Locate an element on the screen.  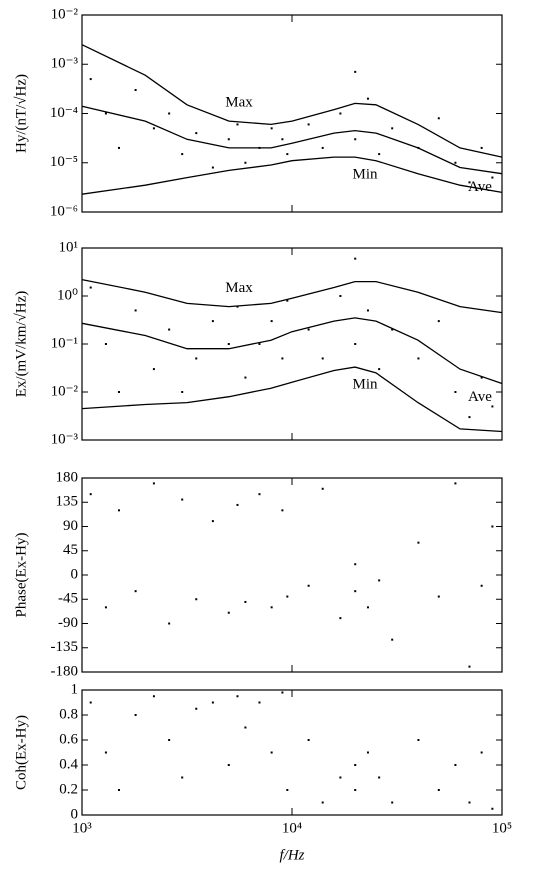
x-tick-label: 10⁵ is located at coordinates (502, 828).